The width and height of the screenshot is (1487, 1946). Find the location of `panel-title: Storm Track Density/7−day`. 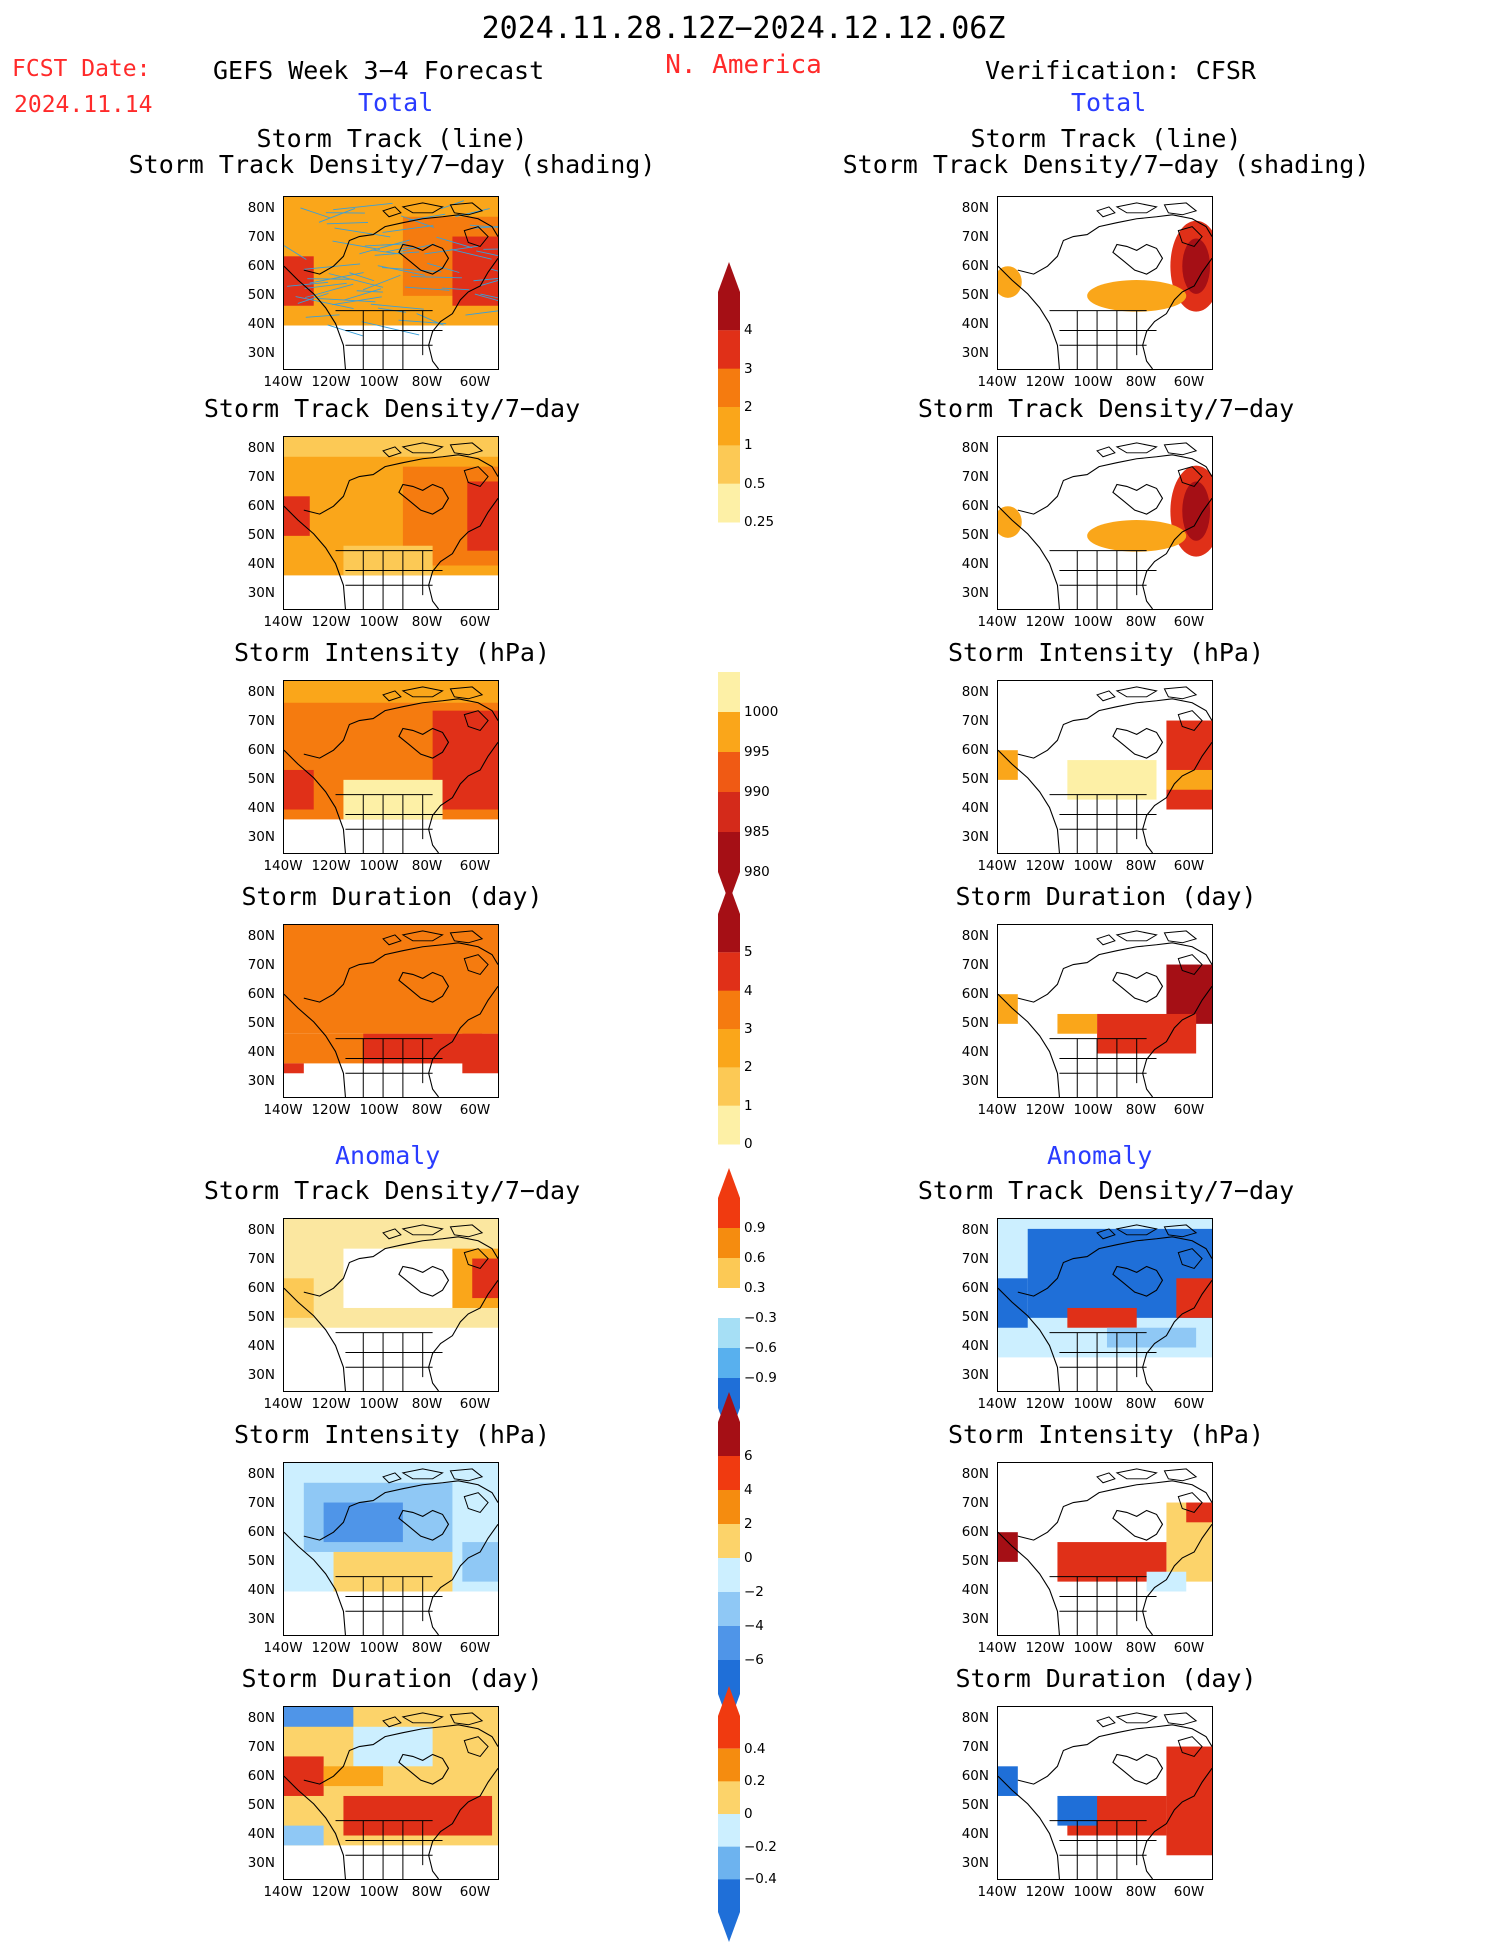

panel-title: Storm Track Density/7−day is located at coordinates (392, 1190).